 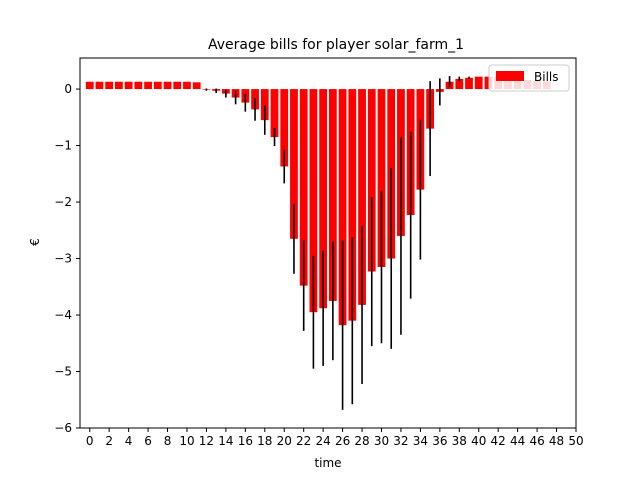 What do you see at coordinates (225, 441) in the screenshot?
I see `x-tick-label: 14` at bounding box center [225, 441].